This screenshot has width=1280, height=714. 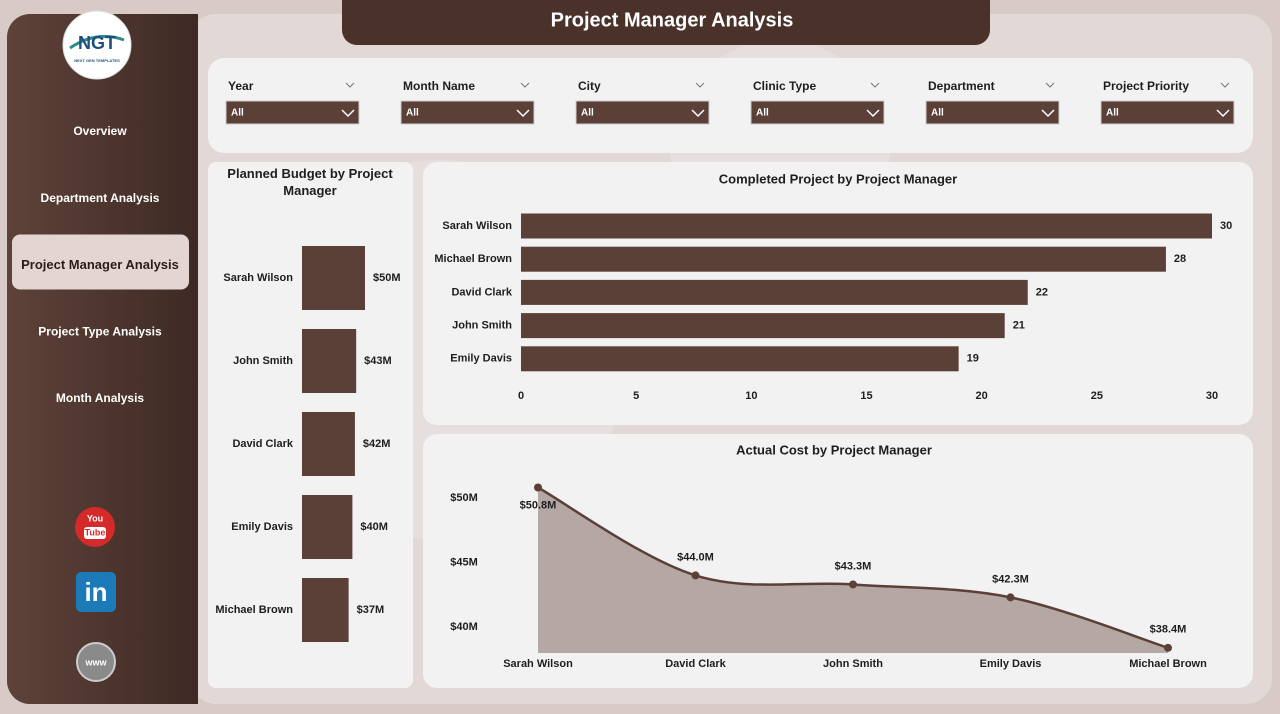 I want to click on x-category-label: Sarah Wilson, so click(x=538, y=664).